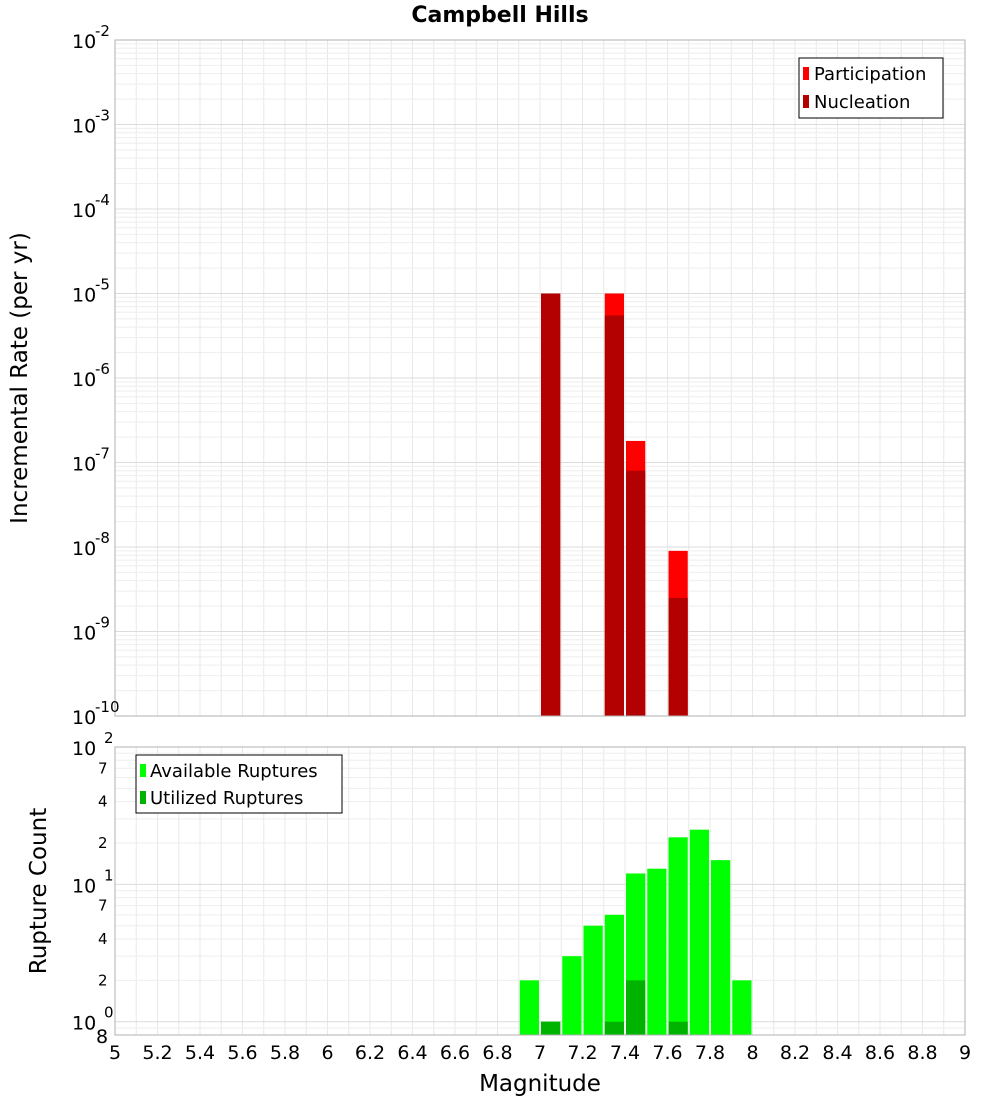 The height and width of the screenshot is (1100, 1000). What do you see at coordinates (635, 932) in the screenshot?
I see `count-bars` at bounding box center [635, 932].